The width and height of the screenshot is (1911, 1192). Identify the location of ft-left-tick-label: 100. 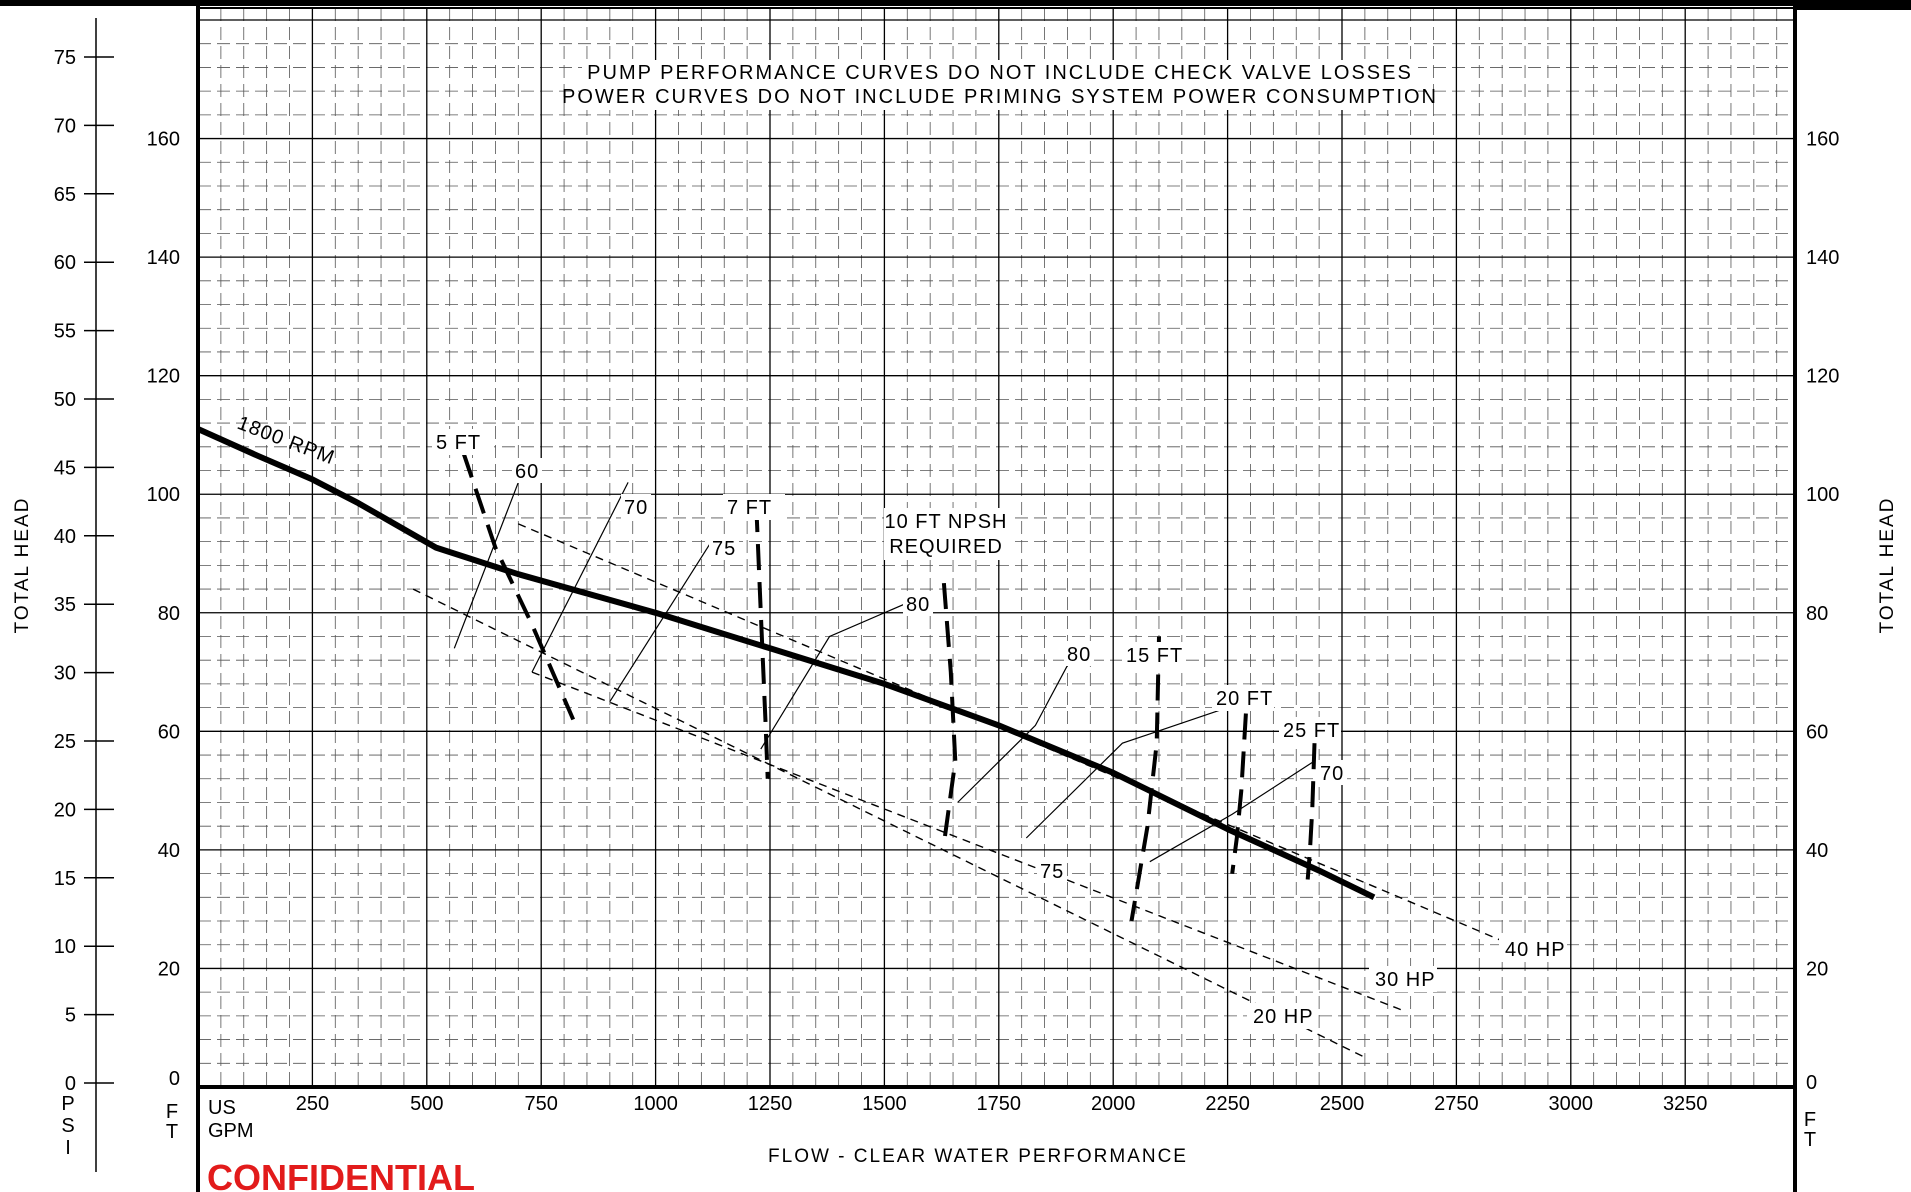
(163, 495).